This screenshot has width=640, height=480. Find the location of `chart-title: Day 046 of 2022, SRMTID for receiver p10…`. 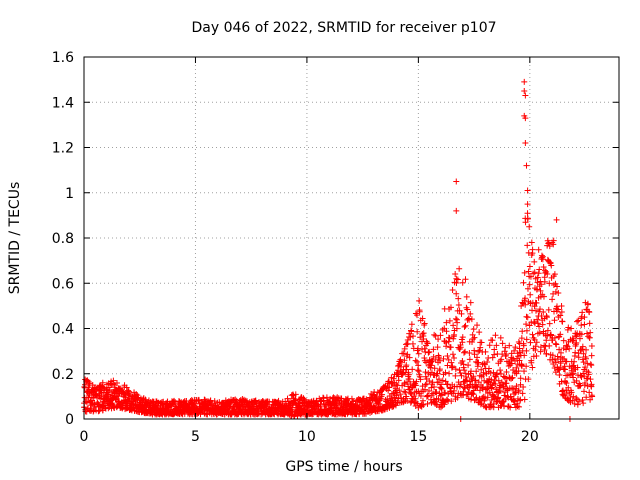

chart-title: Day 046 of 2022, SRMTID for receiver p10… is located at coordinates (343, 28).